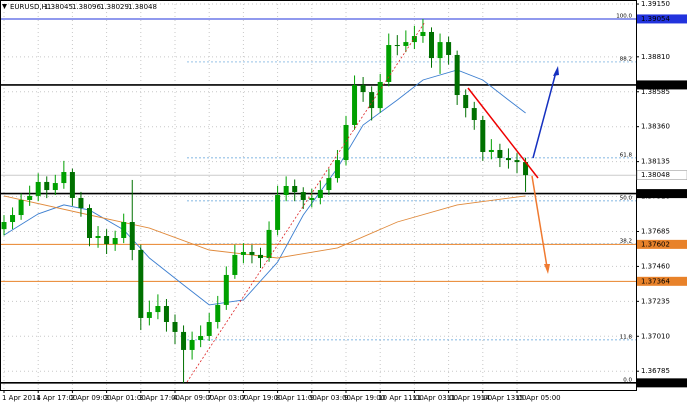  What do you see at coordinates (544, 115) in the screenshot?
I see `up-arrow` at bounding box center [544, 115].